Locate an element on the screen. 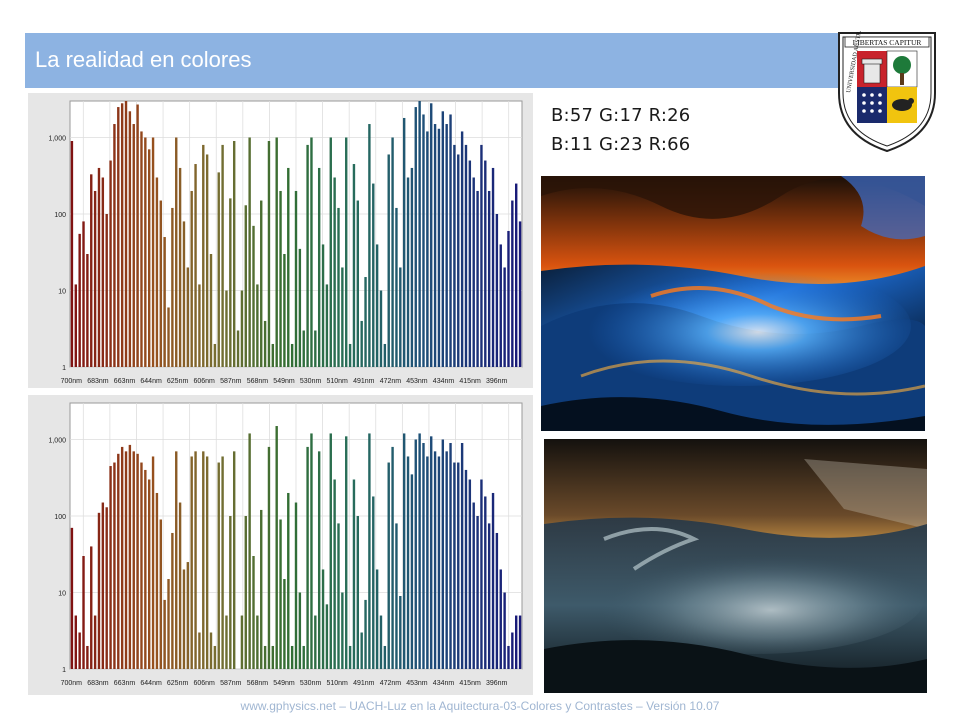  logo-motto: LIBERTAS CAPITUR is located at coordinates (887, 42).